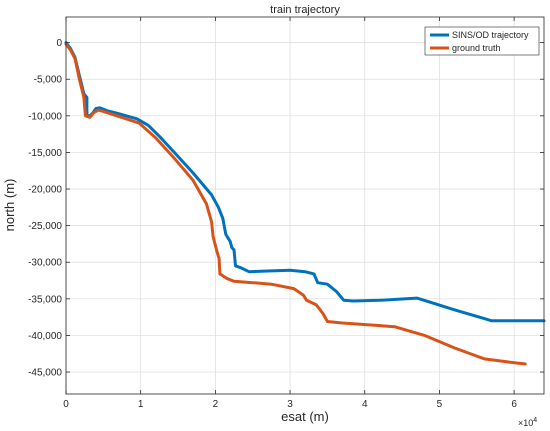 The height and width of the screenshot is (431, 550). Describe the element at coordinates (45, 153) in the screenshot. I see `y-tick-label: -15,000` at that location.